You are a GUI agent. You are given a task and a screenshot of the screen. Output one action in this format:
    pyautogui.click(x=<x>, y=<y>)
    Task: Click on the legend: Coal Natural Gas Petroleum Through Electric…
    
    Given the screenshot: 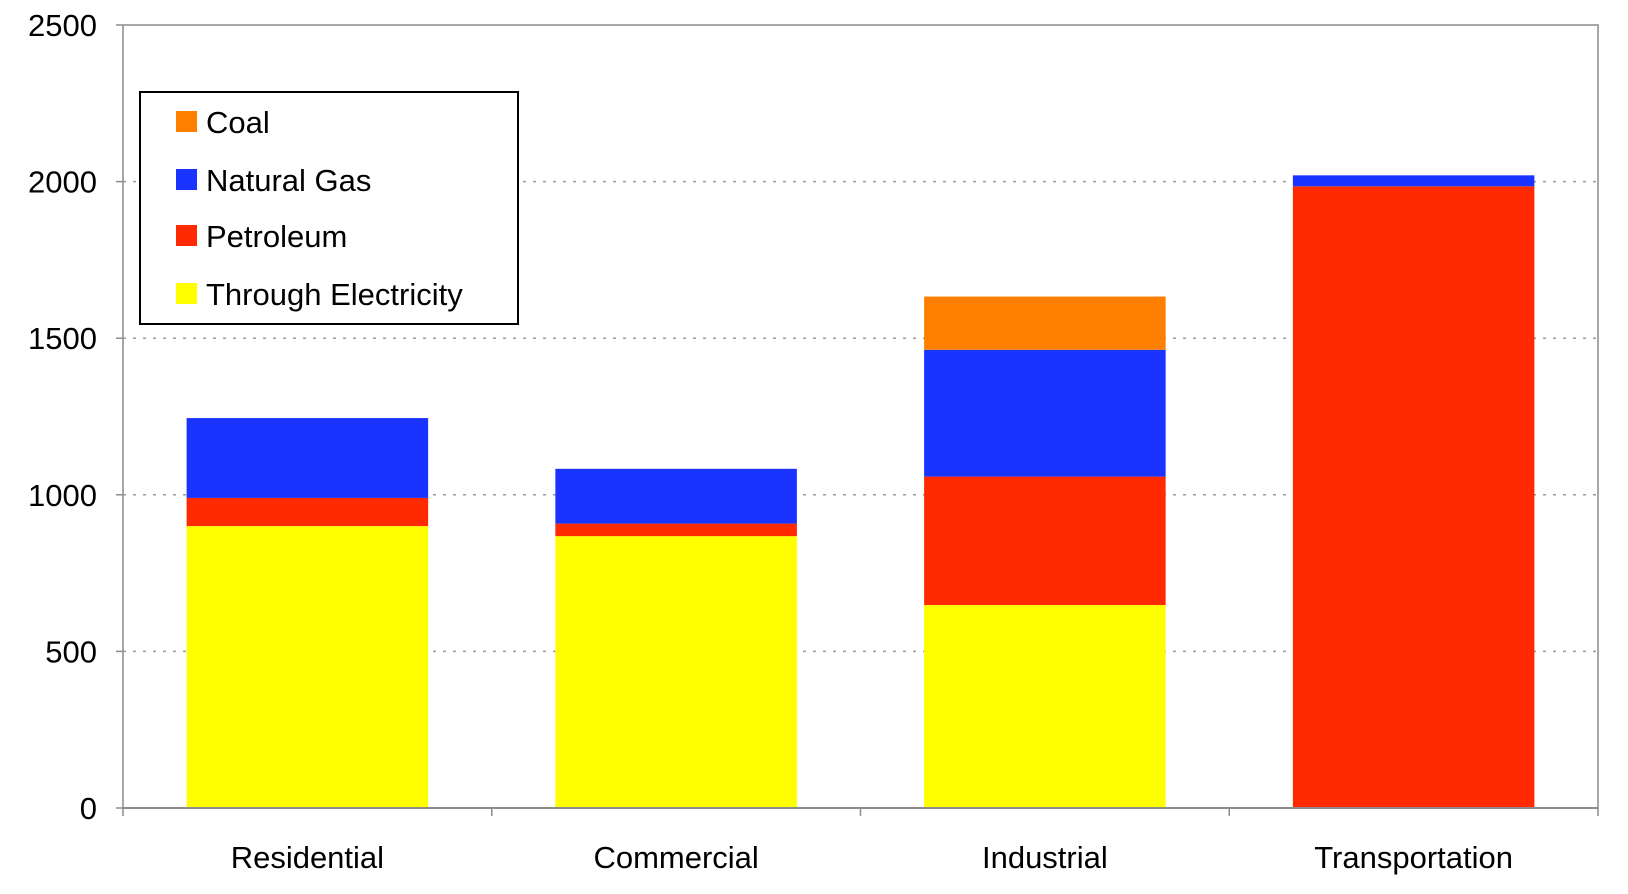 What is the action you would take?
    pyautogui.click(x=329, y=208)
    